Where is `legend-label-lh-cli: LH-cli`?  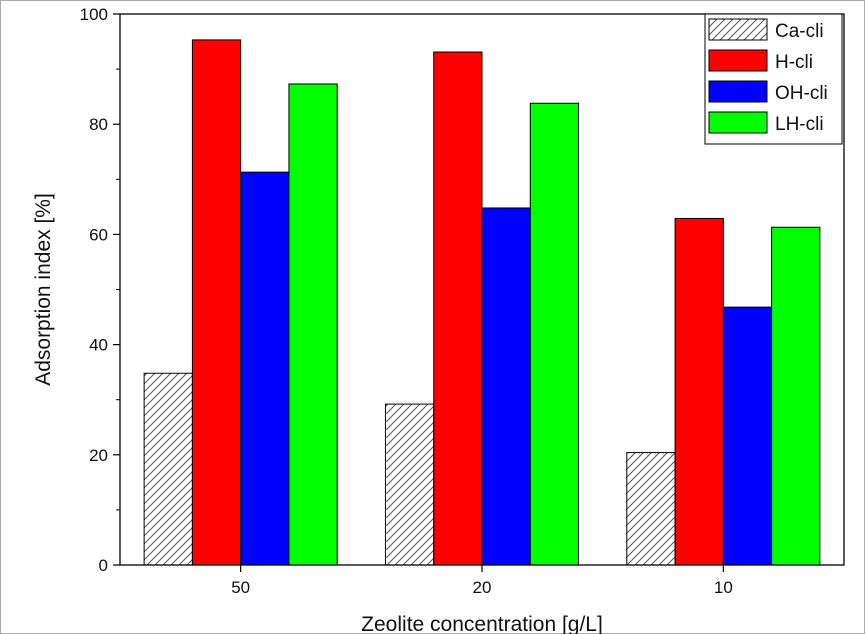
legend-label-lh-cli: LH-cli is located at coordinates (799, 124).